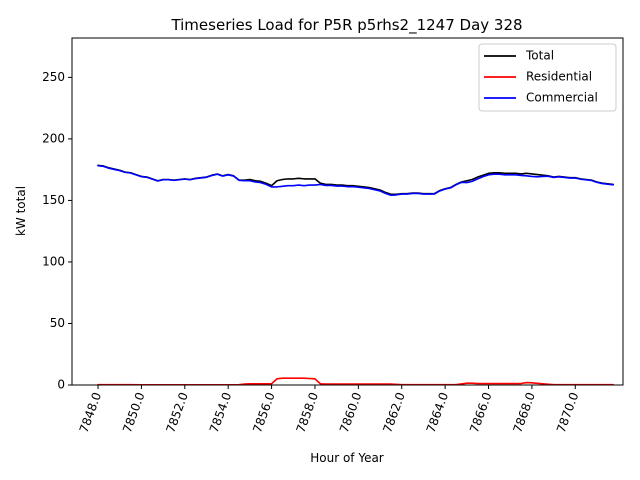 The image size is (640, 480). What do you see at coordinates (394, 412) in the screenshot?
I see `x-tick-label: 7862.0` at bounding box center [394, 412].